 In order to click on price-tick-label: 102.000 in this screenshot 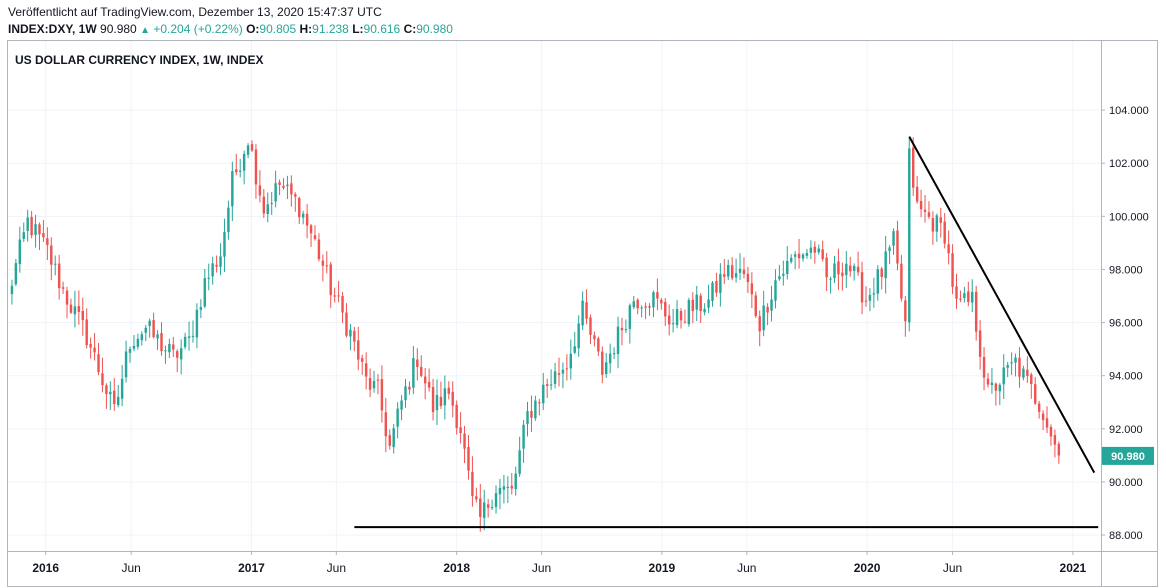, I will do `click(1129, 164)`.